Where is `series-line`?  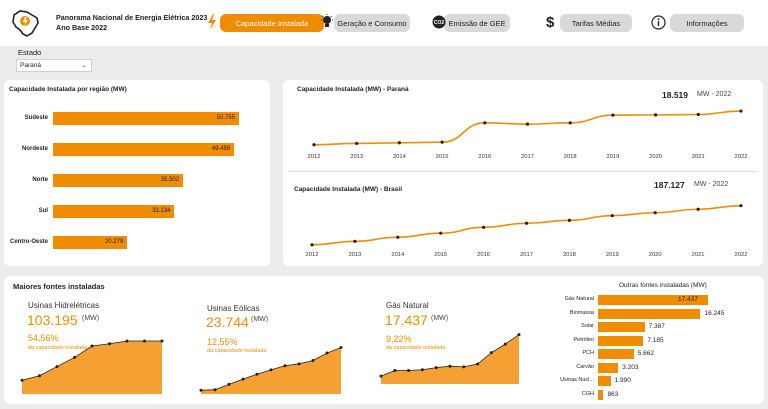
series-line is located at coordinates (526, 225).